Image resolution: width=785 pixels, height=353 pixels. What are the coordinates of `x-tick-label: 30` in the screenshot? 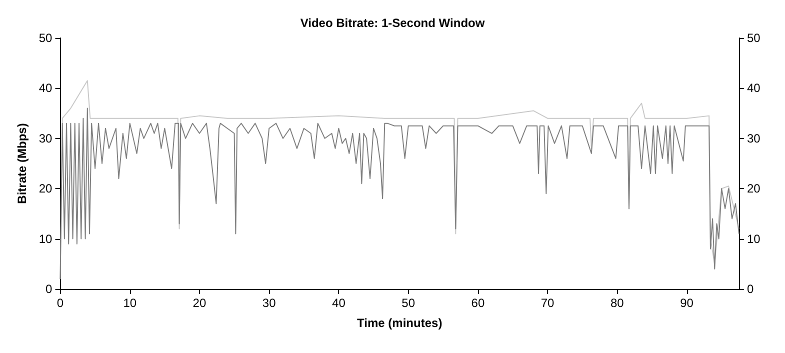 It's located at (269, 303).